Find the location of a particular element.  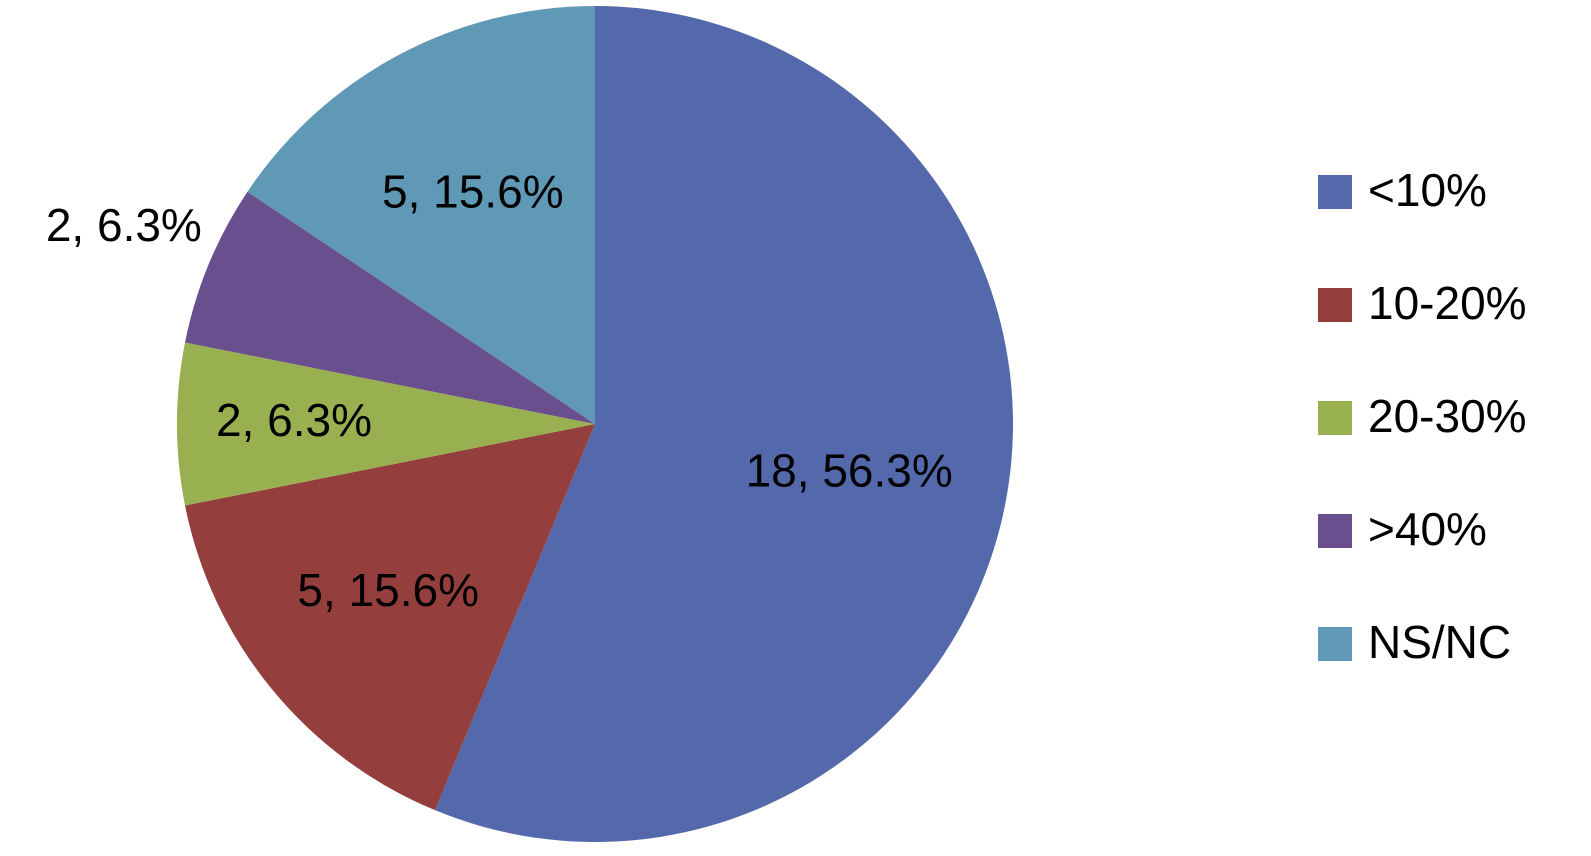

legend-label: 20-30% is located at coordinates (1447, 416).